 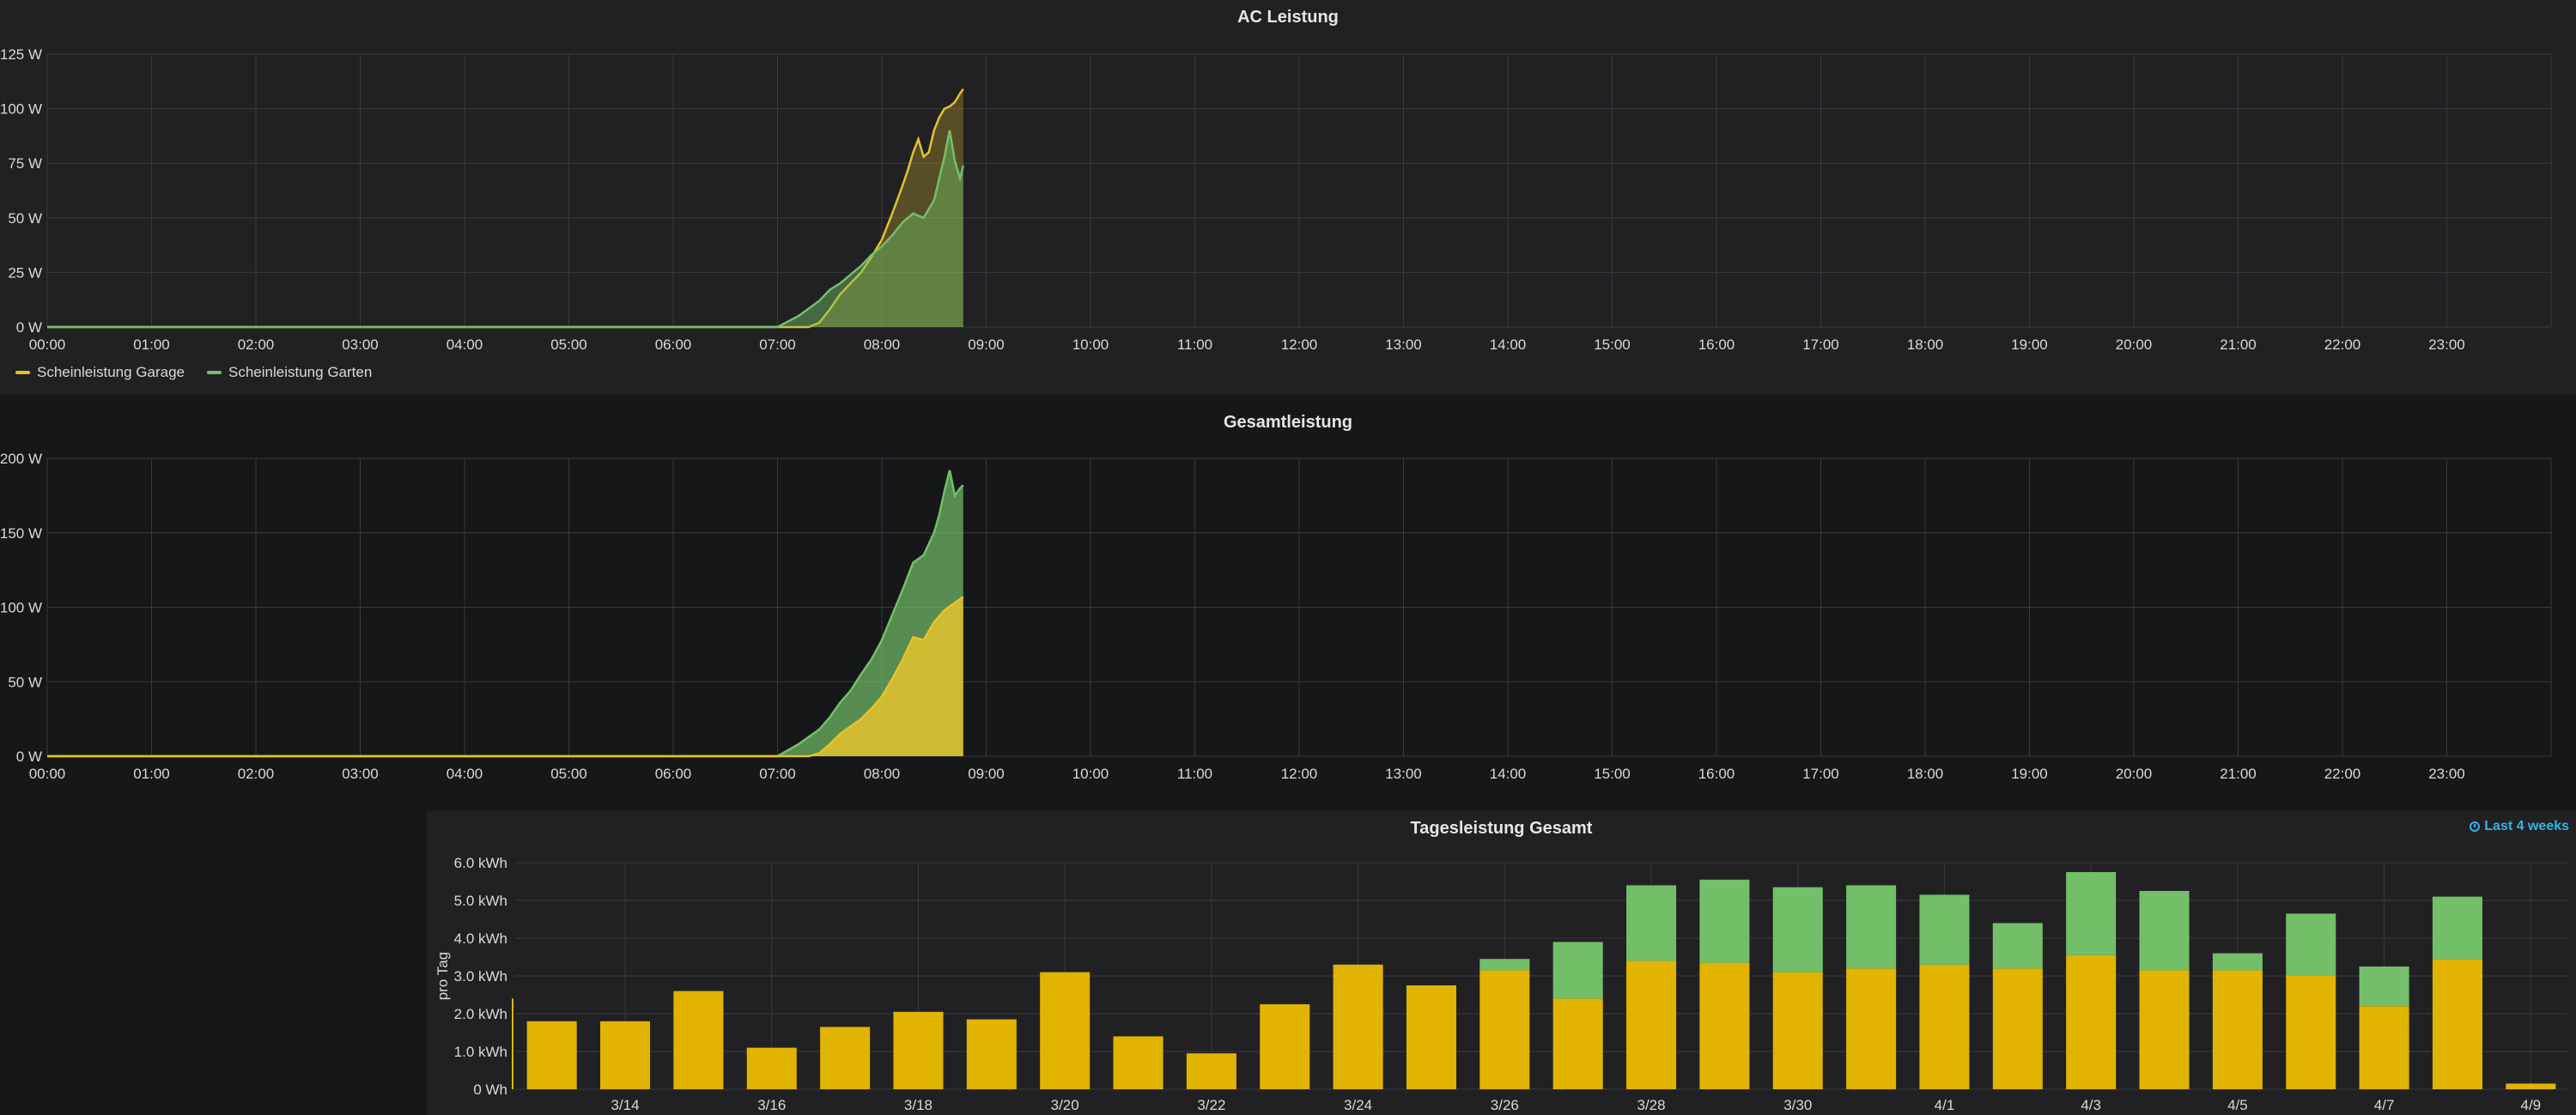 I want to click on y-tick-label: 3.0 kWh, so click(x=481, y=976).